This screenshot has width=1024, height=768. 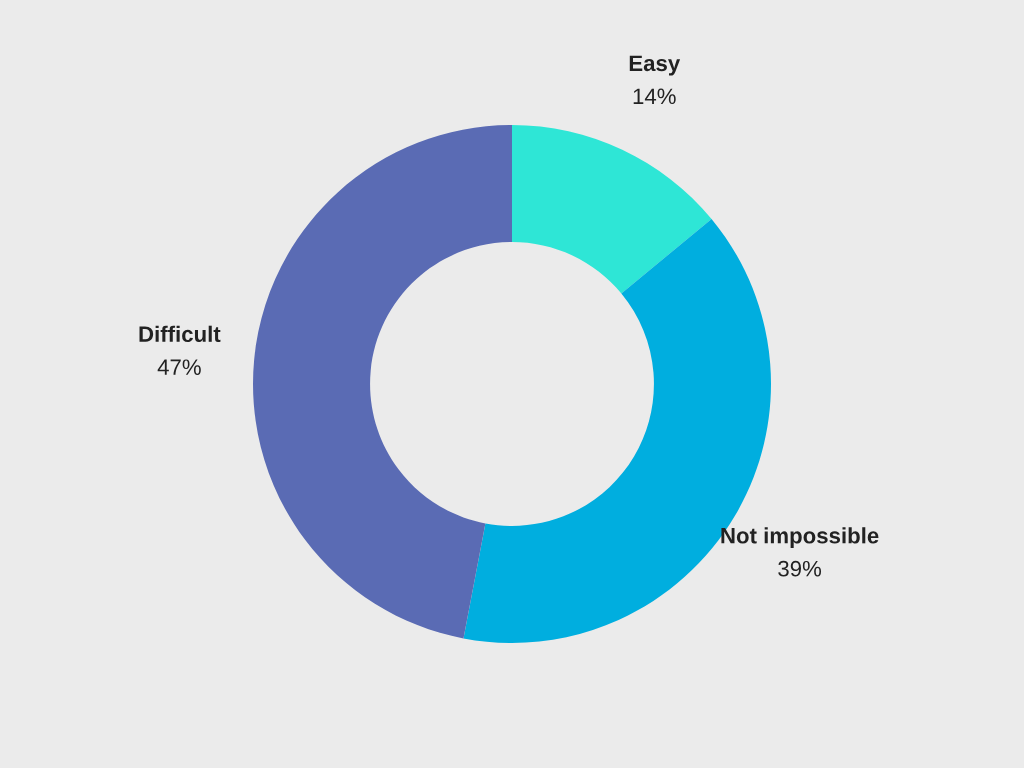 What do you see at coordinates (654, 96) in the screenshot?
I see `data-label: 14%` at bounding box center [654, 96].